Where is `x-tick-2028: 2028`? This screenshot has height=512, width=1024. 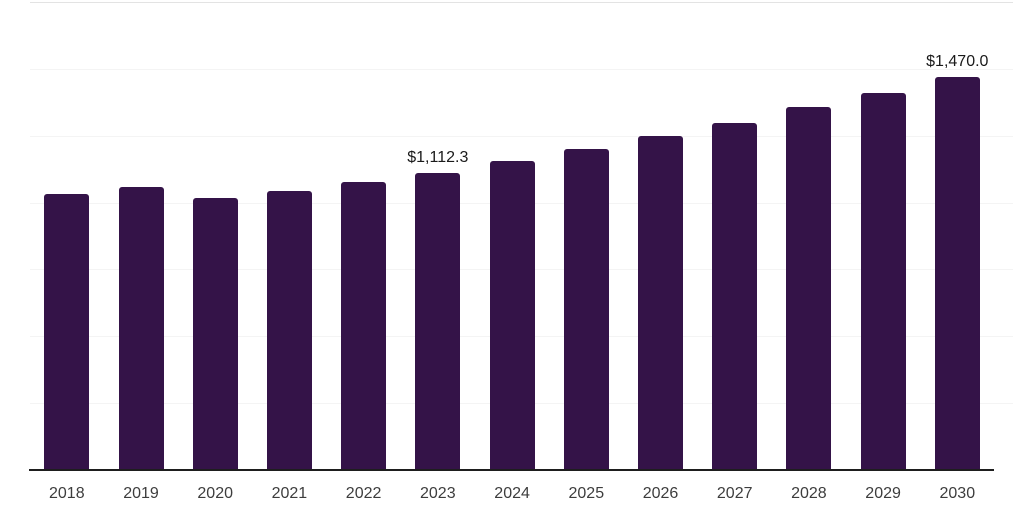
x-tick-2028: 2028 is located at coordinates (809, 493).